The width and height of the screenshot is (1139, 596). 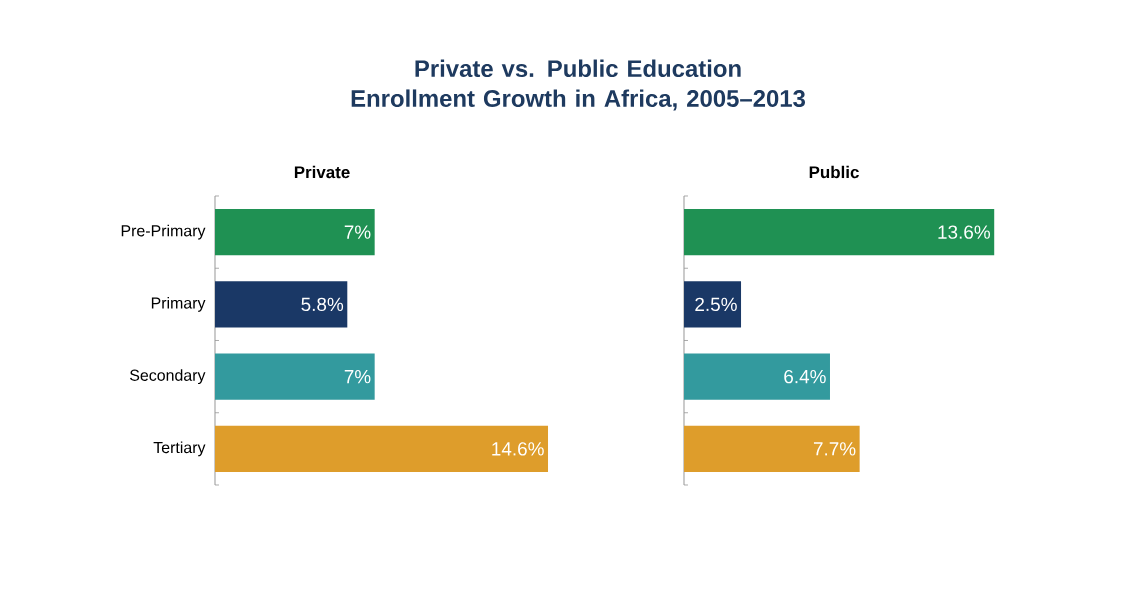 What do you see at coordinates (518, 449) in the screenshot?
I see `data-label: 14.6%` at bounding box center [518, 449].